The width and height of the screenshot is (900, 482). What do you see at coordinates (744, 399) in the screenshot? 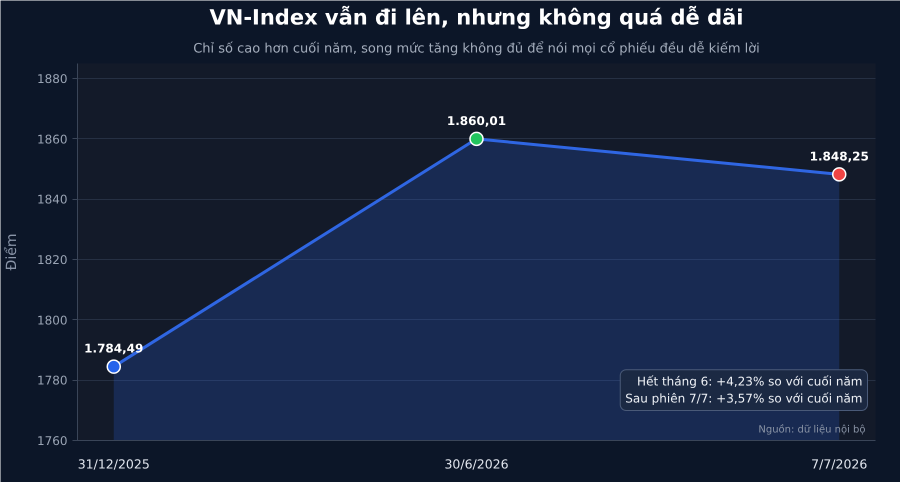
I see `annotation: Sau phiên 7/7: +3,57% so với cuối năm` at bounding box center [744, 399].